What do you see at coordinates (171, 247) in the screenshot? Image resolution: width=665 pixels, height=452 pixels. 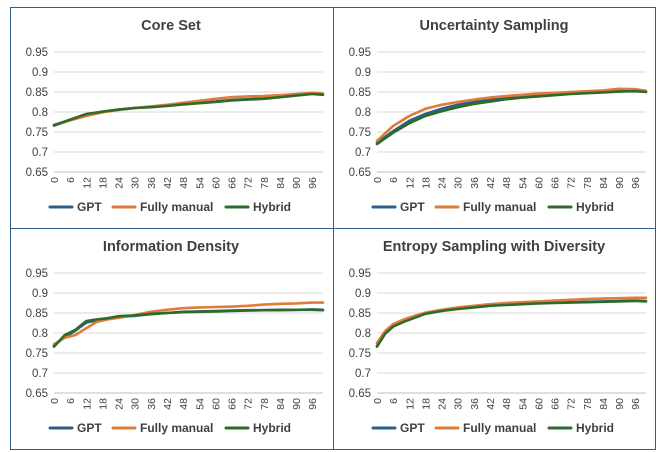 I see `chart-title: Information Density` at bounding box center [171, 247].